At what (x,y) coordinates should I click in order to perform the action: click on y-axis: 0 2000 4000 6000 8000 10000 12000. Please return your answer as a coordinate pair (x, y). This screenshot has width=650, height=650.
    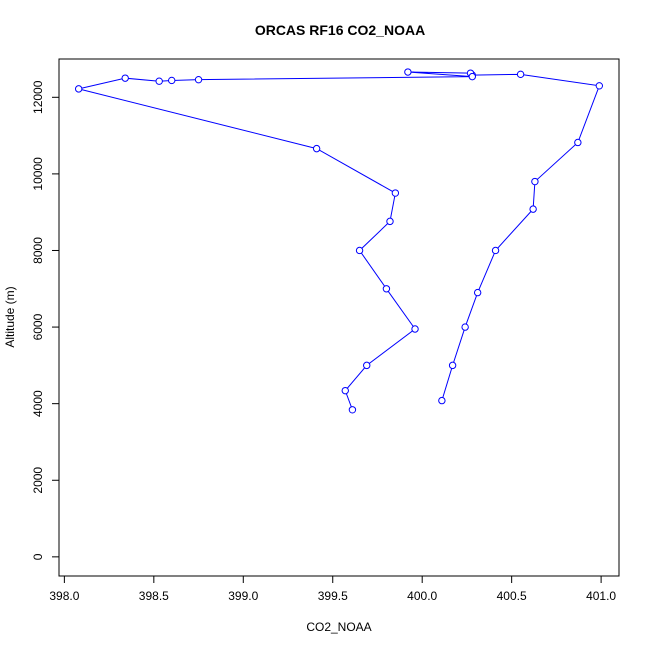
    Looking at the image, I should click on (45, 320).